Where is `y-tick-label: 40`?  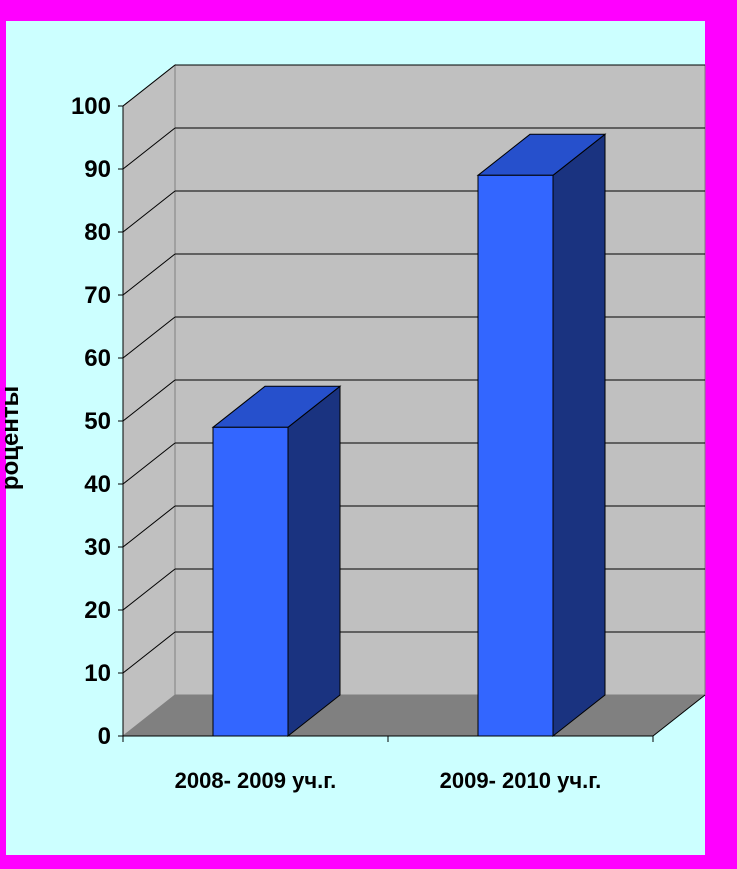 y-tick-label: 40 is located at coordinates (97, 484).